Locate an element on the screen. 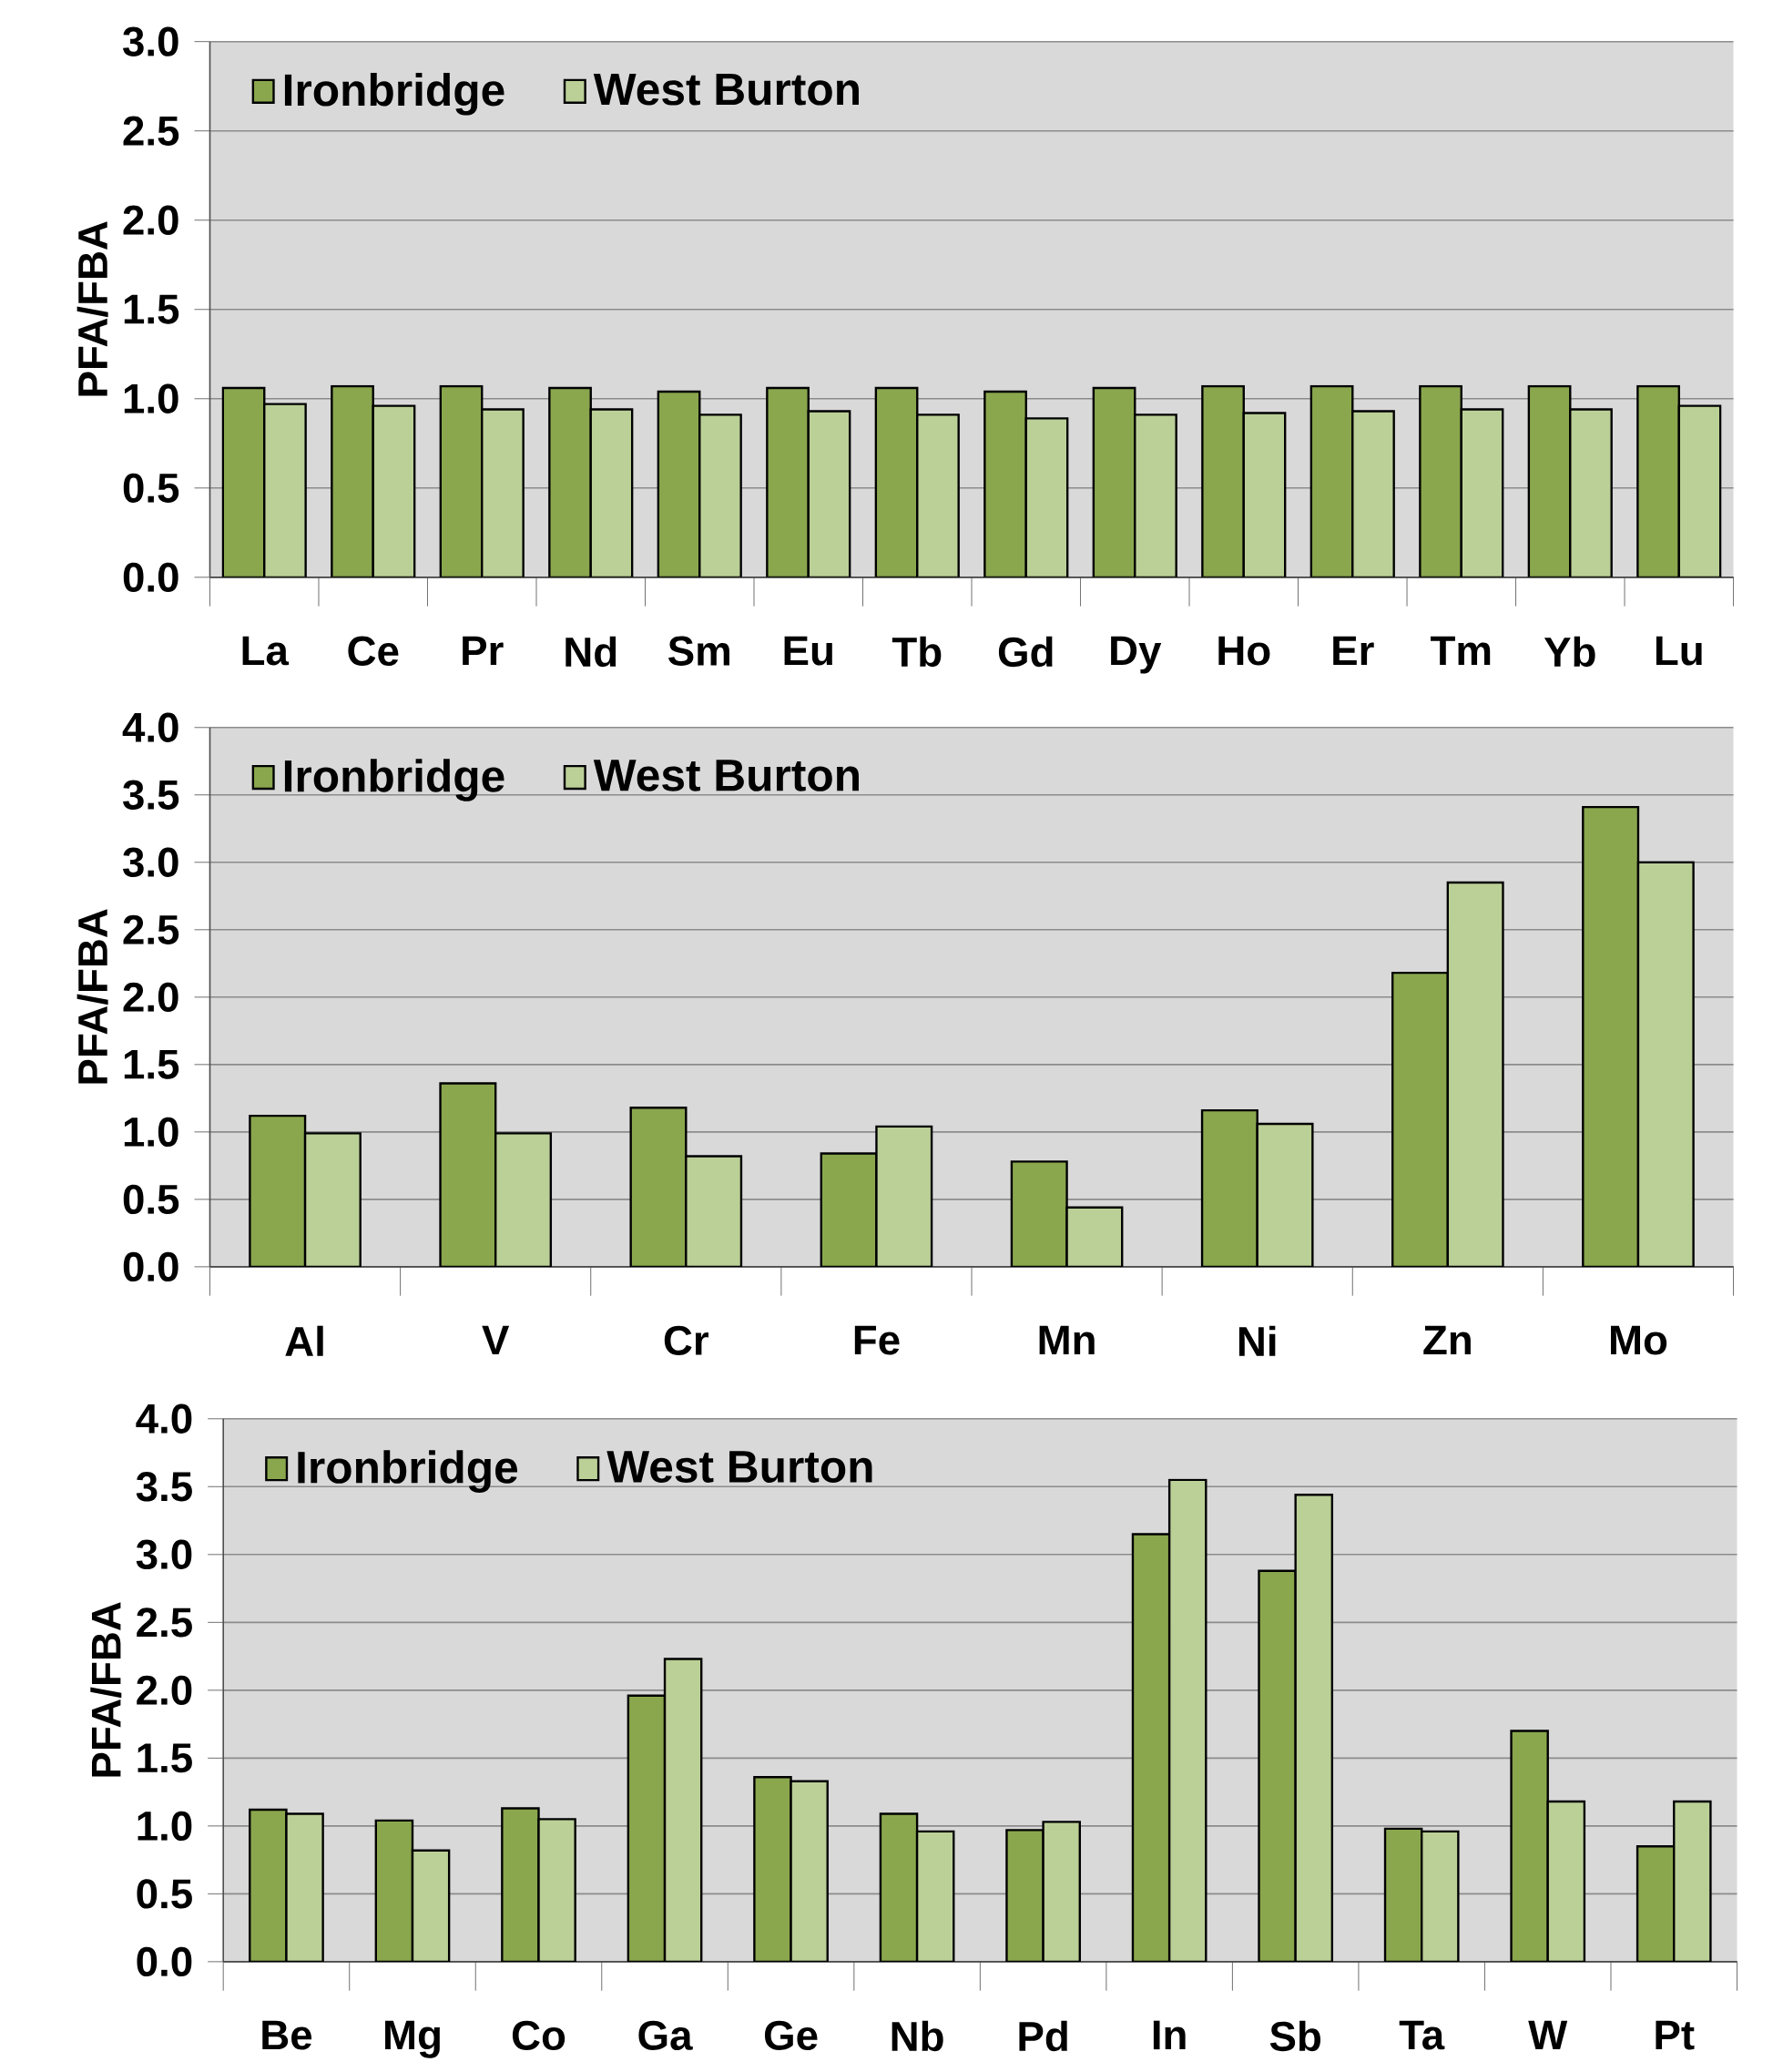 The width and height of the screenshot is (1773, 2072). x-tick-label: Tm is located at coordinates (1460, 651).